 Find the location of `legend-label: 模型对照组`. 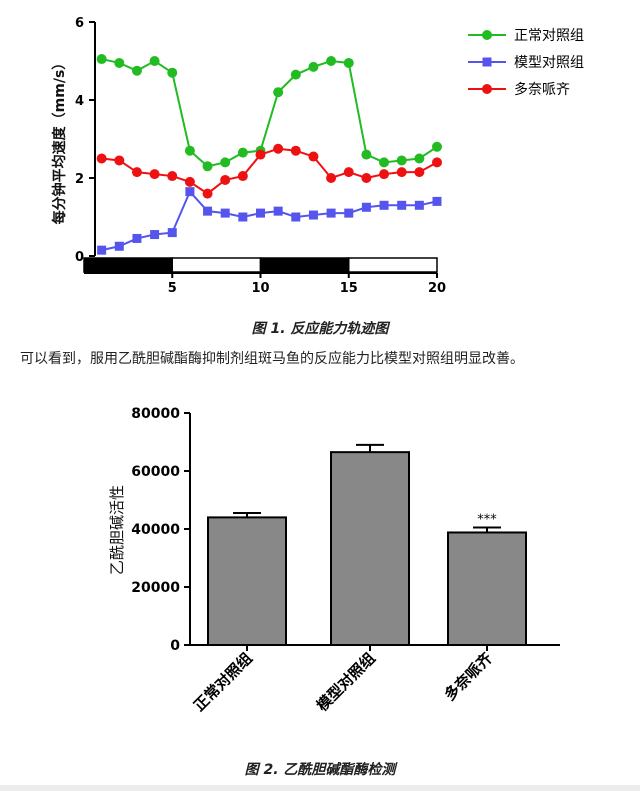

legend-label: 模型对照组 is located at coordinates (549, 63).